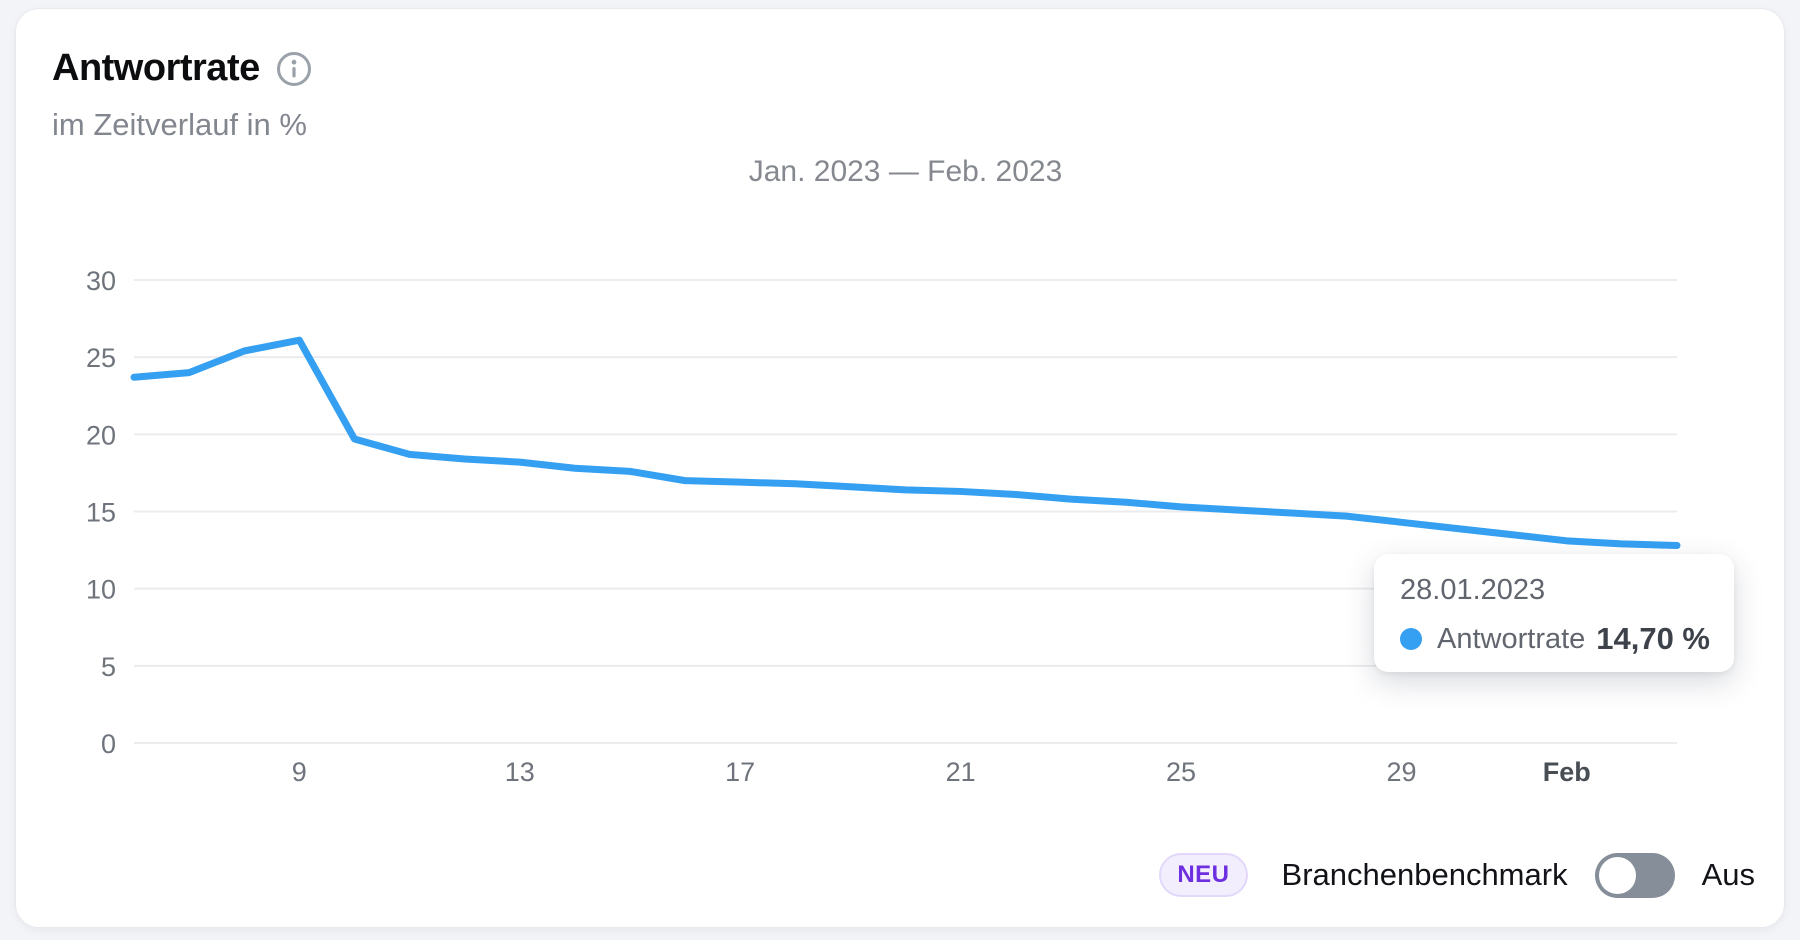  Describe the element at coordinates (101, 435) in the screenshot. I see `y-axis-tick-label: 20` at that location.